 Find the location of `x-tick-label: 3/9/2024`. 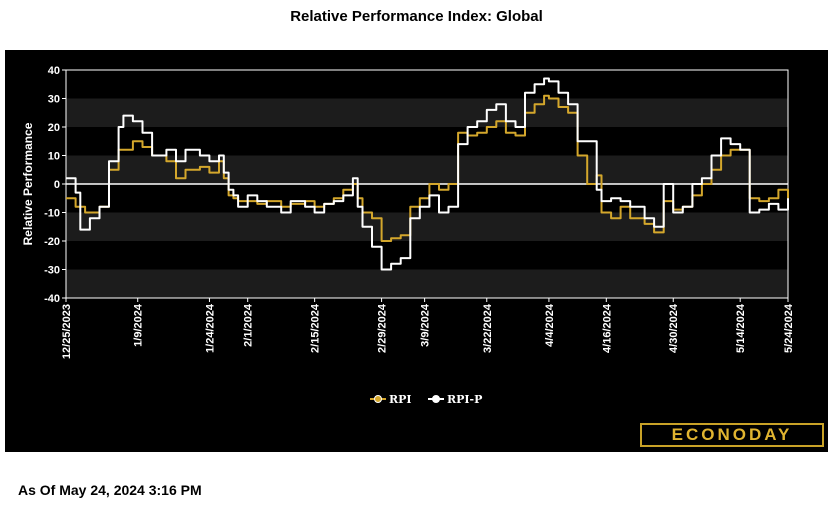

x-tick-label: 3/9/2024 is located at coordinates (426, 325).